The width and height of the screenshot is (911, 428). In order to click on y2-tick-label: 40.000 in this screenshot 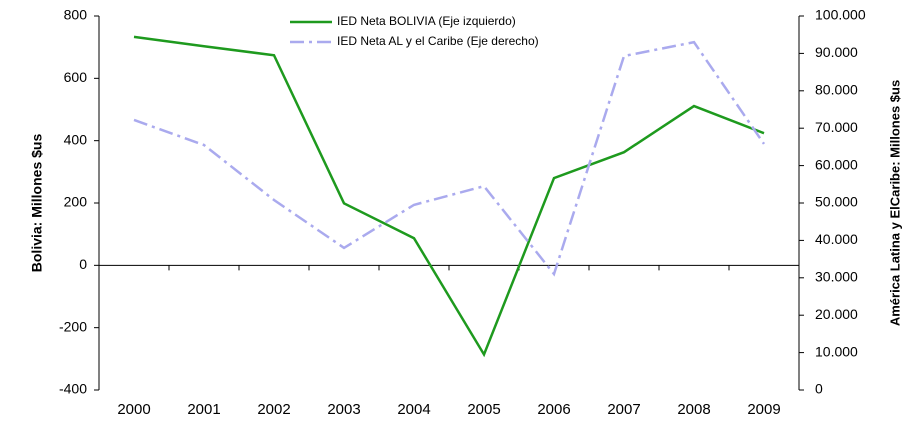, I will do `click(836, 239)`.